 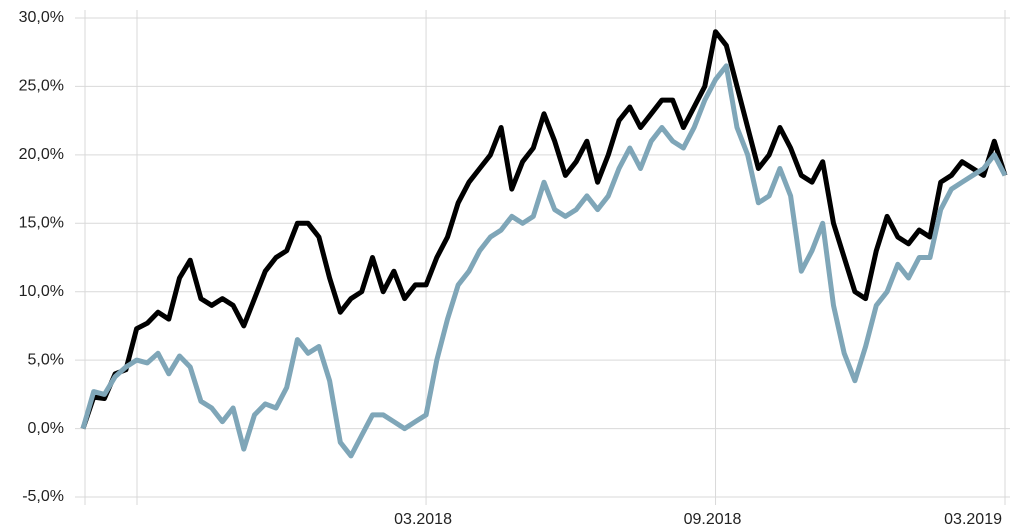 I want to click on y-tick-label: 30,0%, so click(x=41, y=17).